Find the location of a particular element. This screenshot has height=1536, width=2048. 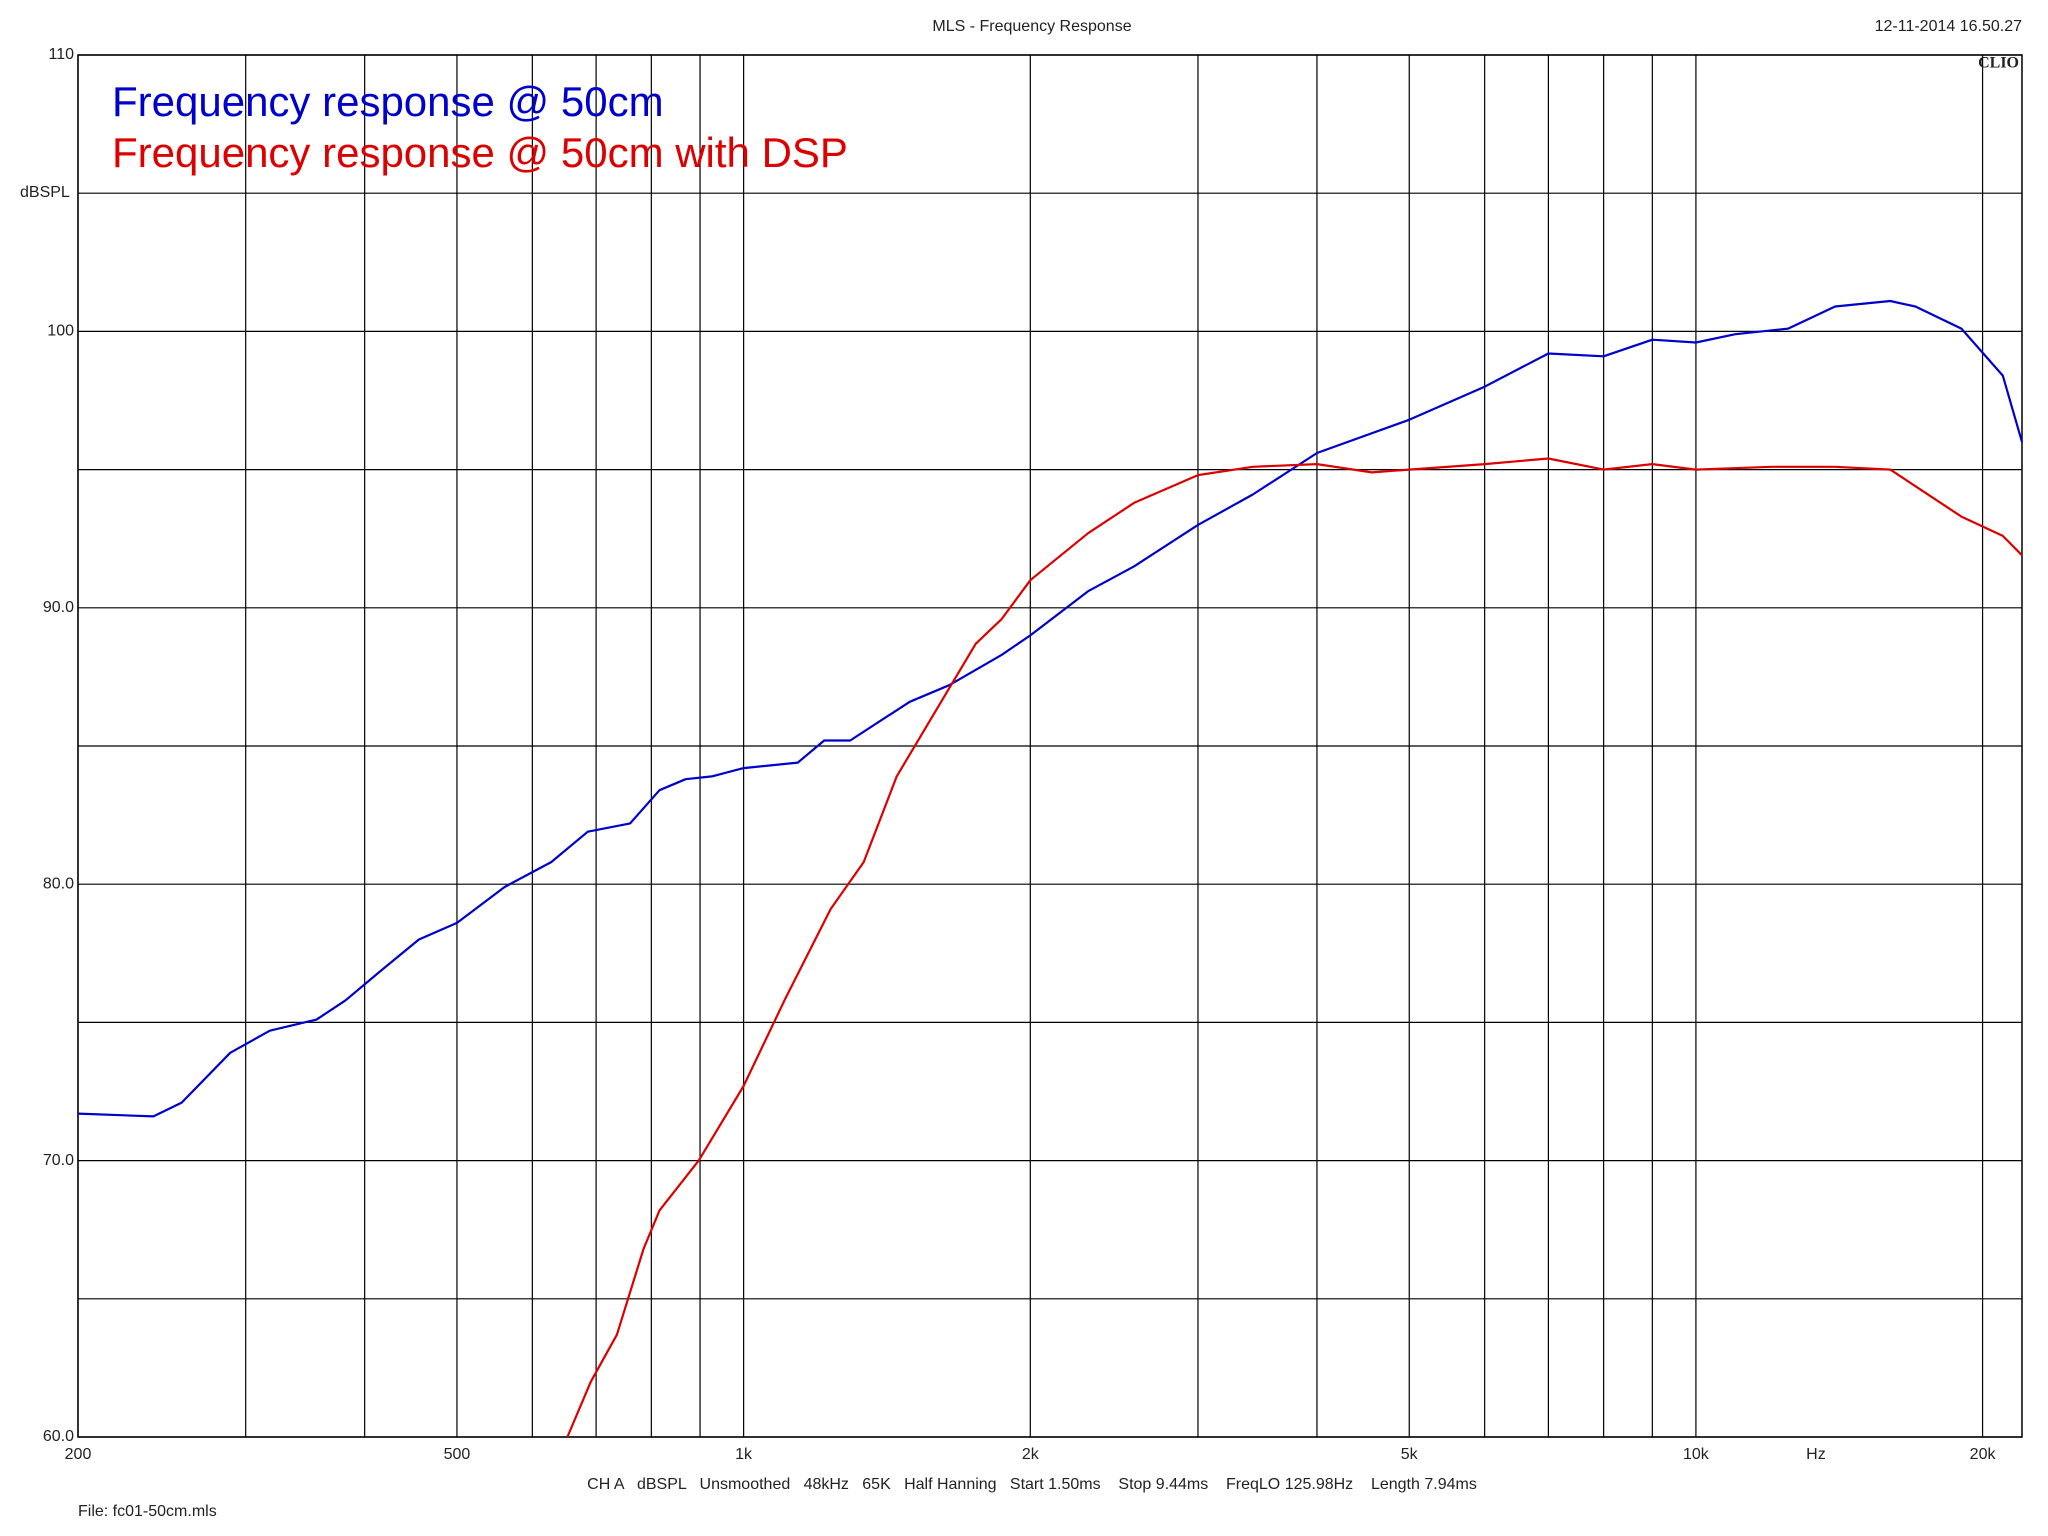

y-tick-label: 100 is located at coordinates (60, 331).